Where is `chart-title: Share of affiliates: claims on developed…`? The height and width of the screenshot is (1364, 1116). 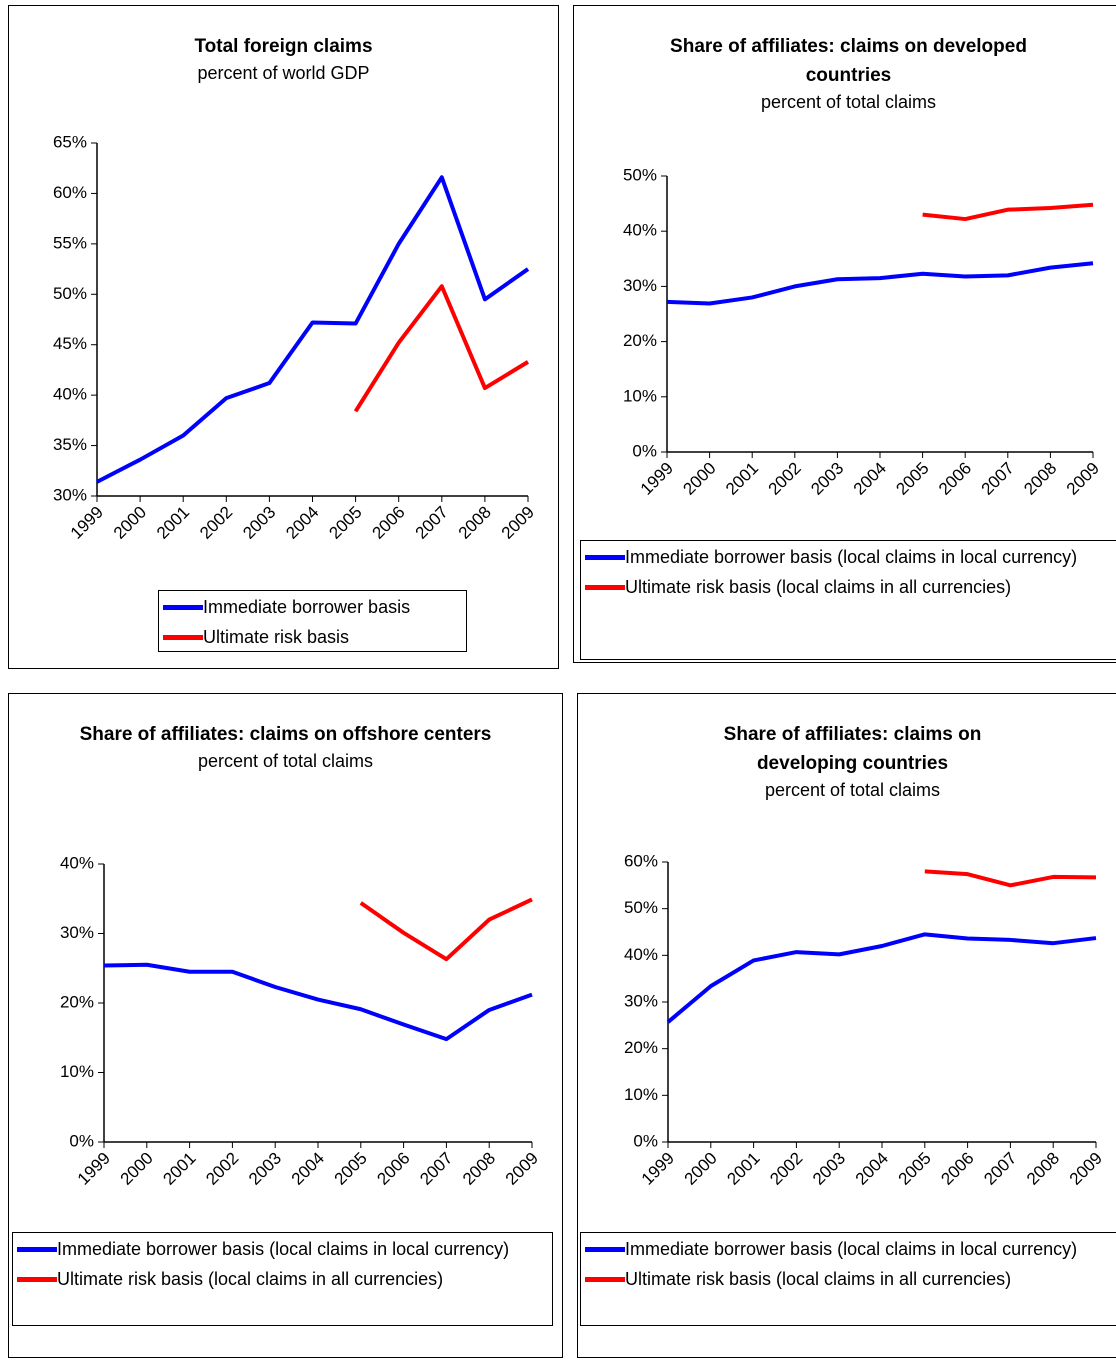
chart-title: Share of affiliates: claims on developed… is located at coordinates (848, 61).